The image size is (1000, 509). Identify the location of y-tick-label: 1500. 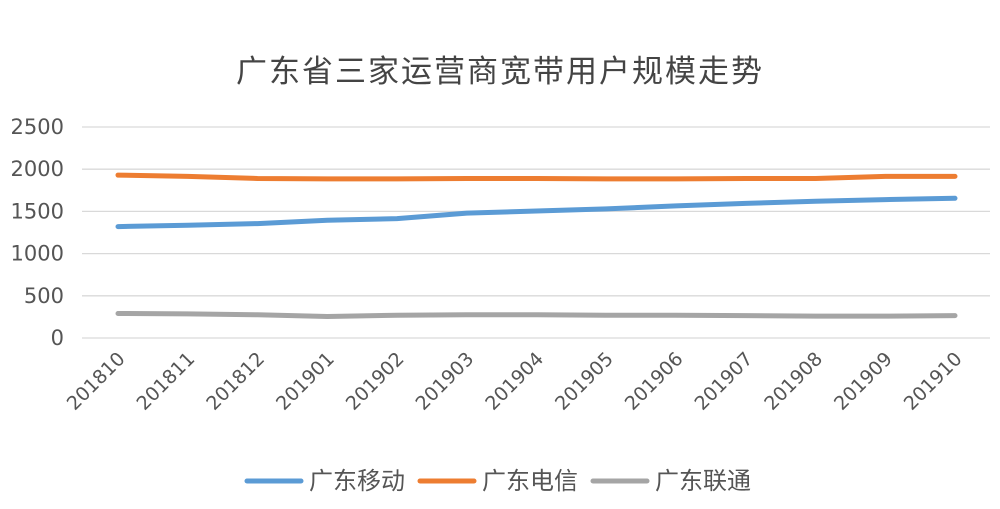
(37, 211).